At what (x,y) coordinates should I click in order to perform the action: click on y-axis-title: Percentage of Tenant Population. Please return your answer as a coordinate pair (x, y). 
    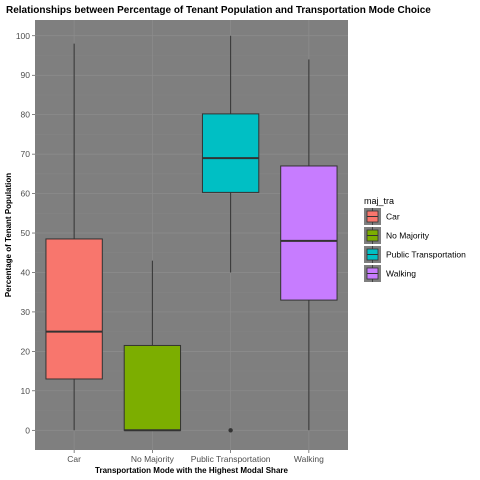
    Looking at the image, I should click on (8, 235).